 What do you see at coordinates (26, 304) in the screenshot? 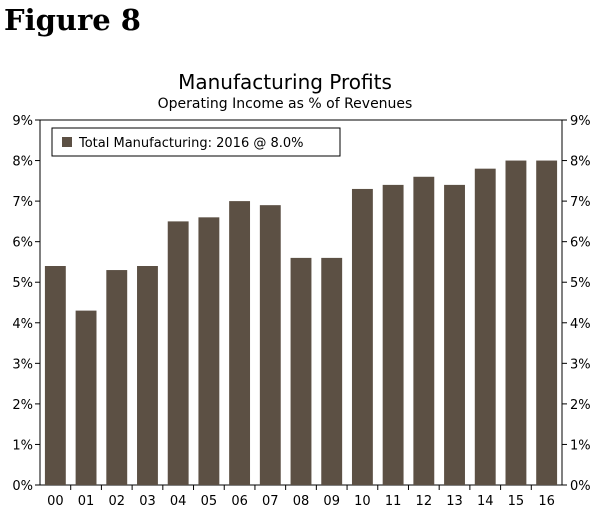
I see `y-axis-left: 0% 1% 2% 3% 4% 5% 6% 7% 8% 9%` at bounding box center [26, 304].